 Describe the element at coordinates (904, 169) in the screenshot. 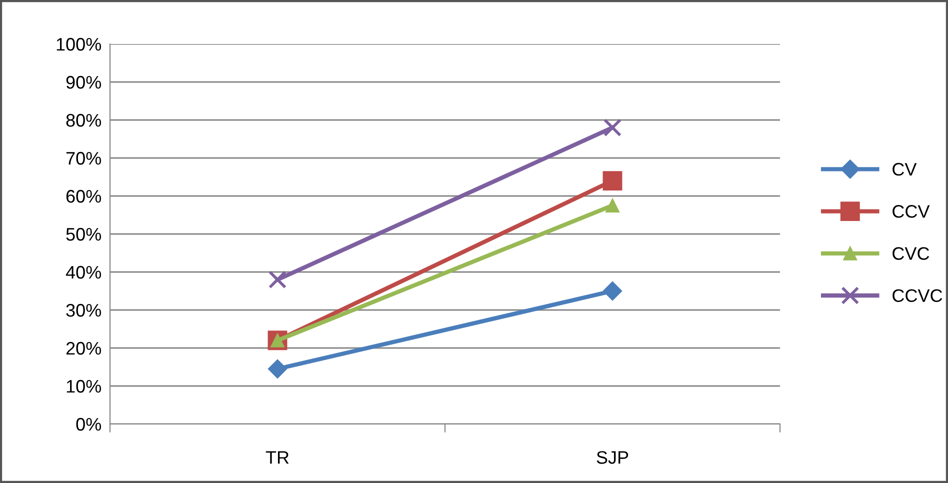

I see `legend-label: CV` at that location.